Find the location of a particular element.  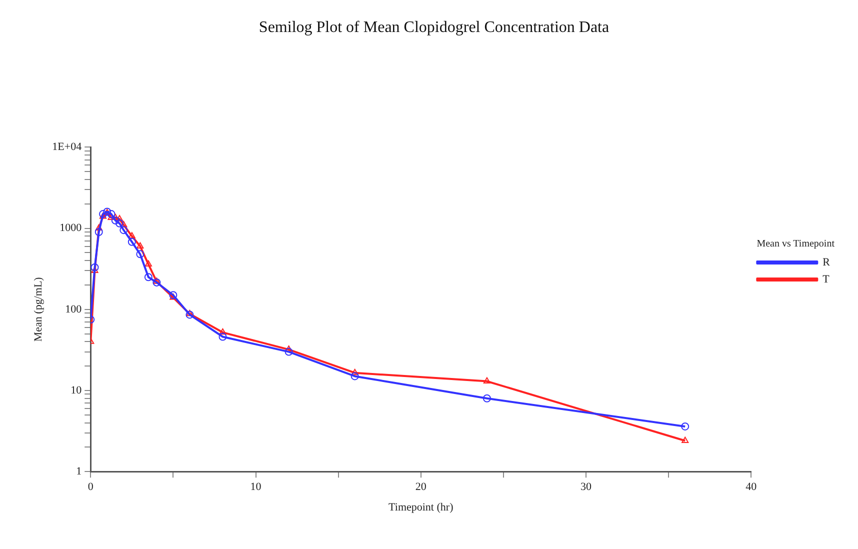

chart-title: Semilog Plot of Mean Clopidogrel Concentration Data is located at coordinates (434, 27).